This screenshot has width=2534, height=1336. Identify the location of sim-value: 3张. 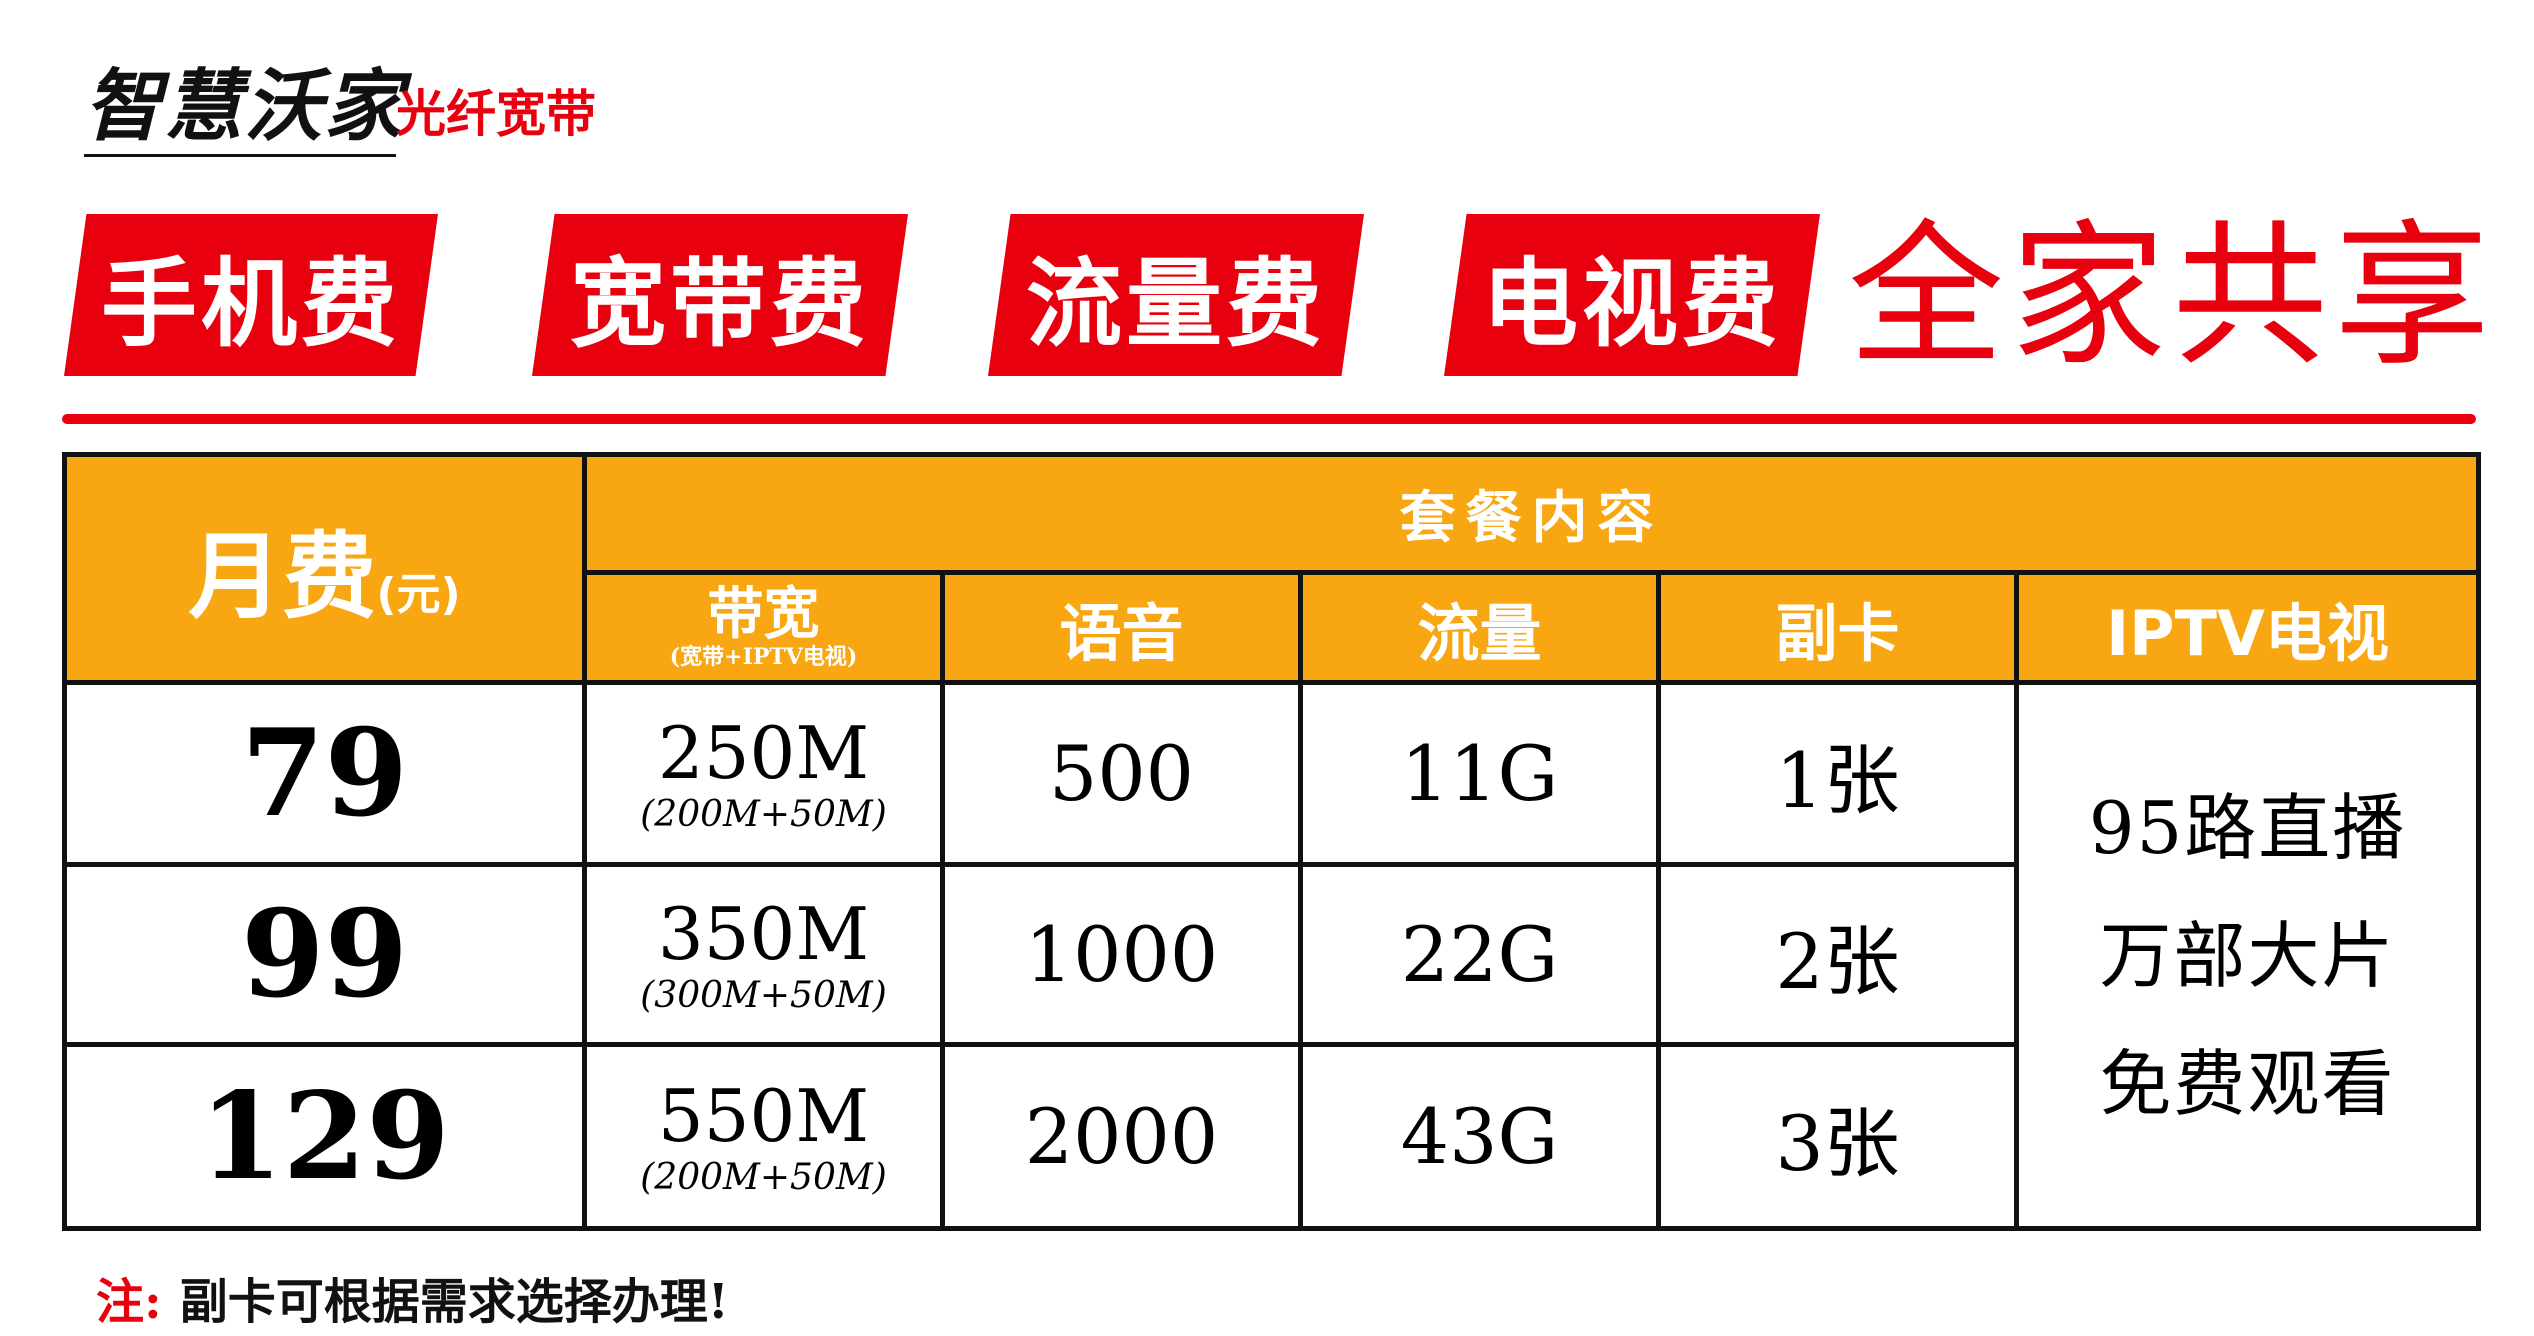
(1837, 1136).